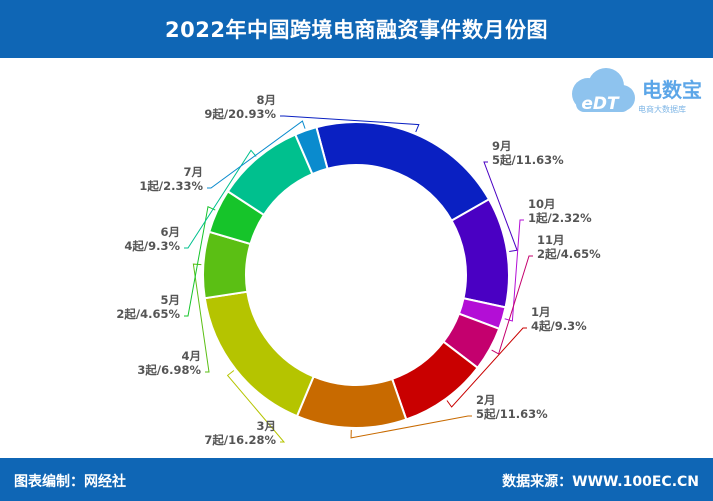 This screenshot has width=713, height=501. What do you see at coordinates (542, 204) in the screenshot?
I see `slice-label-month: 10月` at bounding box center [542, 204].